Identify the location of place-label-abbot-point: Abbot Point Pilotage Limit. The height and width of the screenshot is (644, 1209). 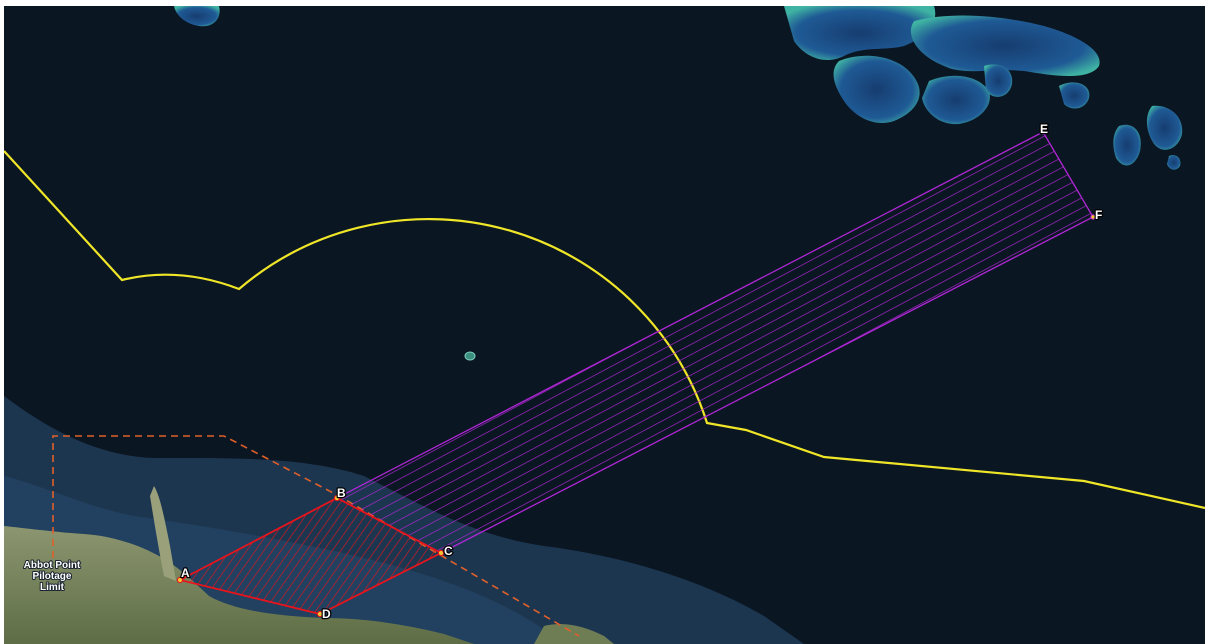
(52, 576).